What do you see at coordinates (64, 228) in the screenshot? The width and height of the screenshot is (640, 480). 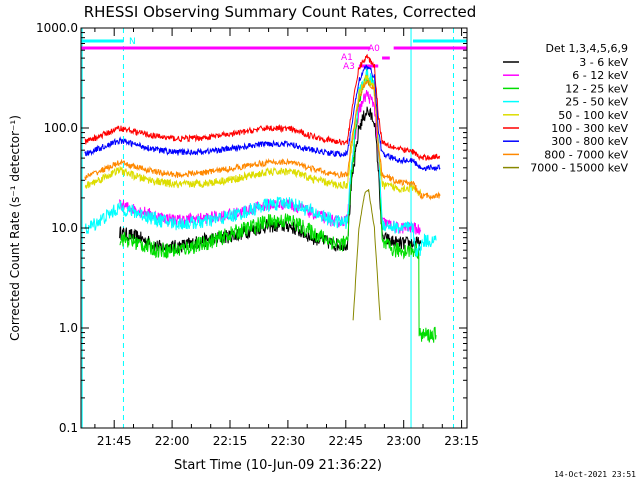 I see `y-tick-label: 10.0` at bounding box center [64, 228].